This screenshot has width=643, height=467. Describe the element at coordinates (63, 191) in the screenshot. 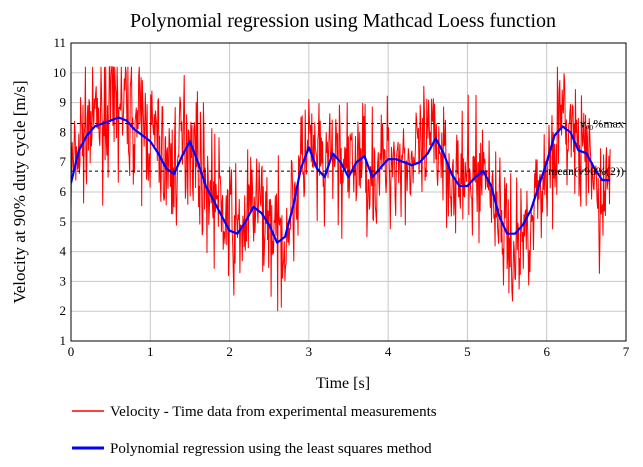

I see `y-tick-label: 6` at that location.